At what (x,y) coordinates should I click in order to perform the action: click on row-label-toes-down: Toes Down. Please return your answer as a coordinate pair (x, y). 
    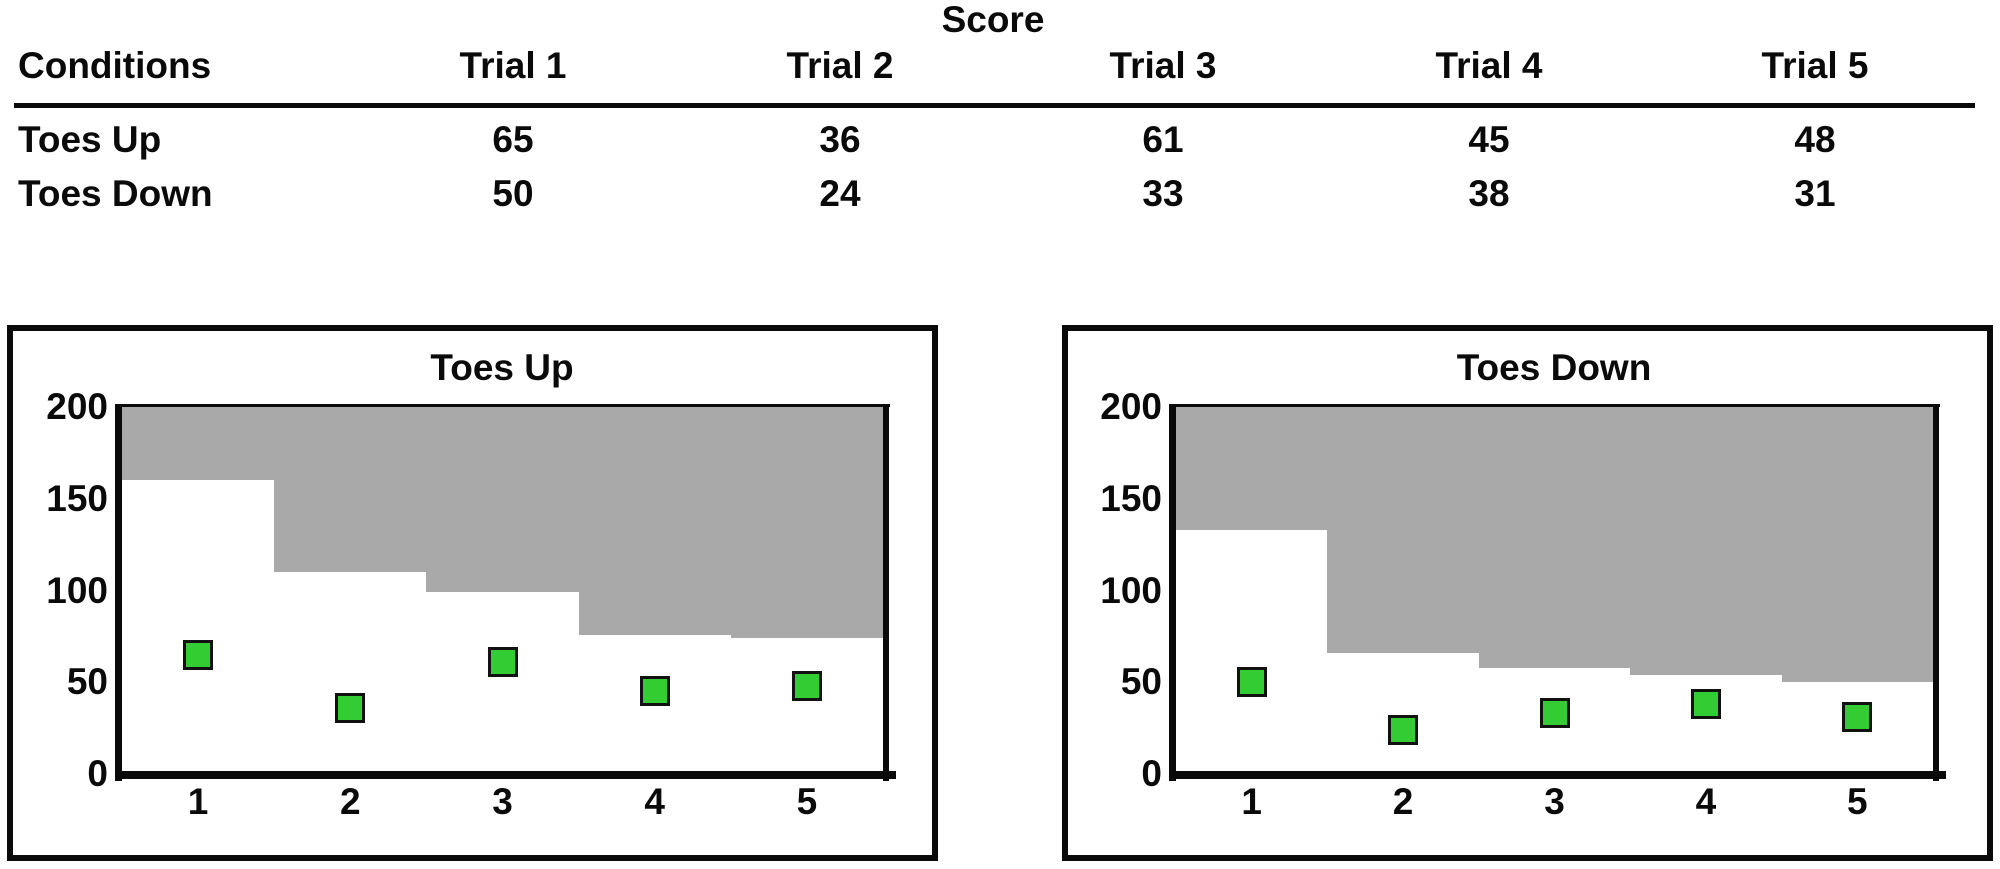
    Looking at the image, I should click on (115, 193).